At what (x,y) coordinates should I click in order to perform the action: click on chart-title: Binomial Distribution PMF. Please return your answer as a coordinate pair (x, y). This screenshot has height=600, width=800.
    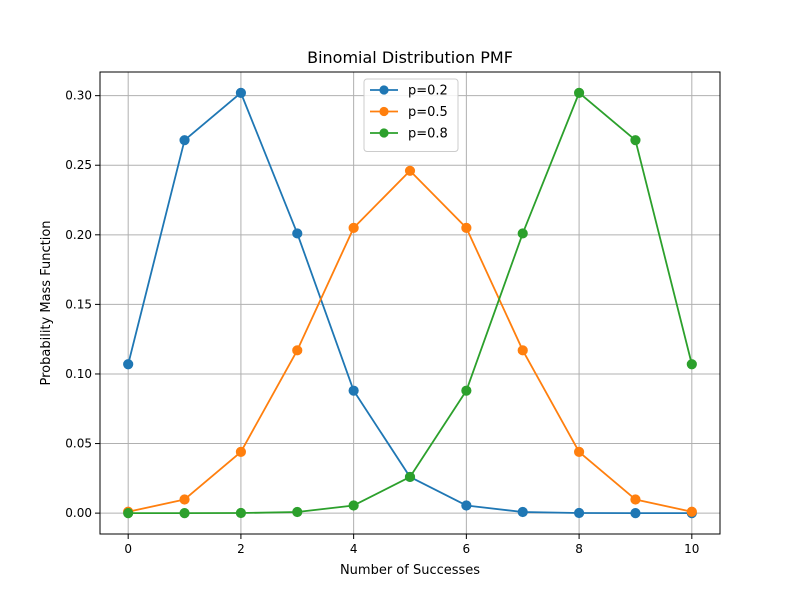
    Looking at the image, I should click on (410, 57).